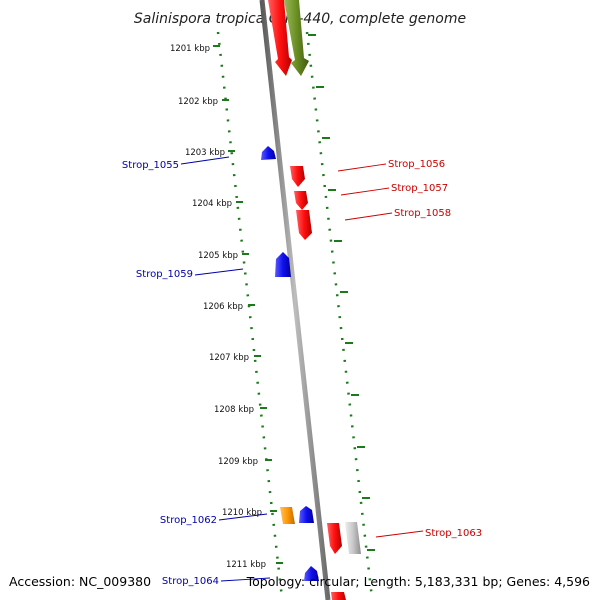 This screenshot has width=600, height=600. Describe the element at coordinates (229, 358) in the screenshot. I see `tick-label-1207: 1207 kbp` at that location.